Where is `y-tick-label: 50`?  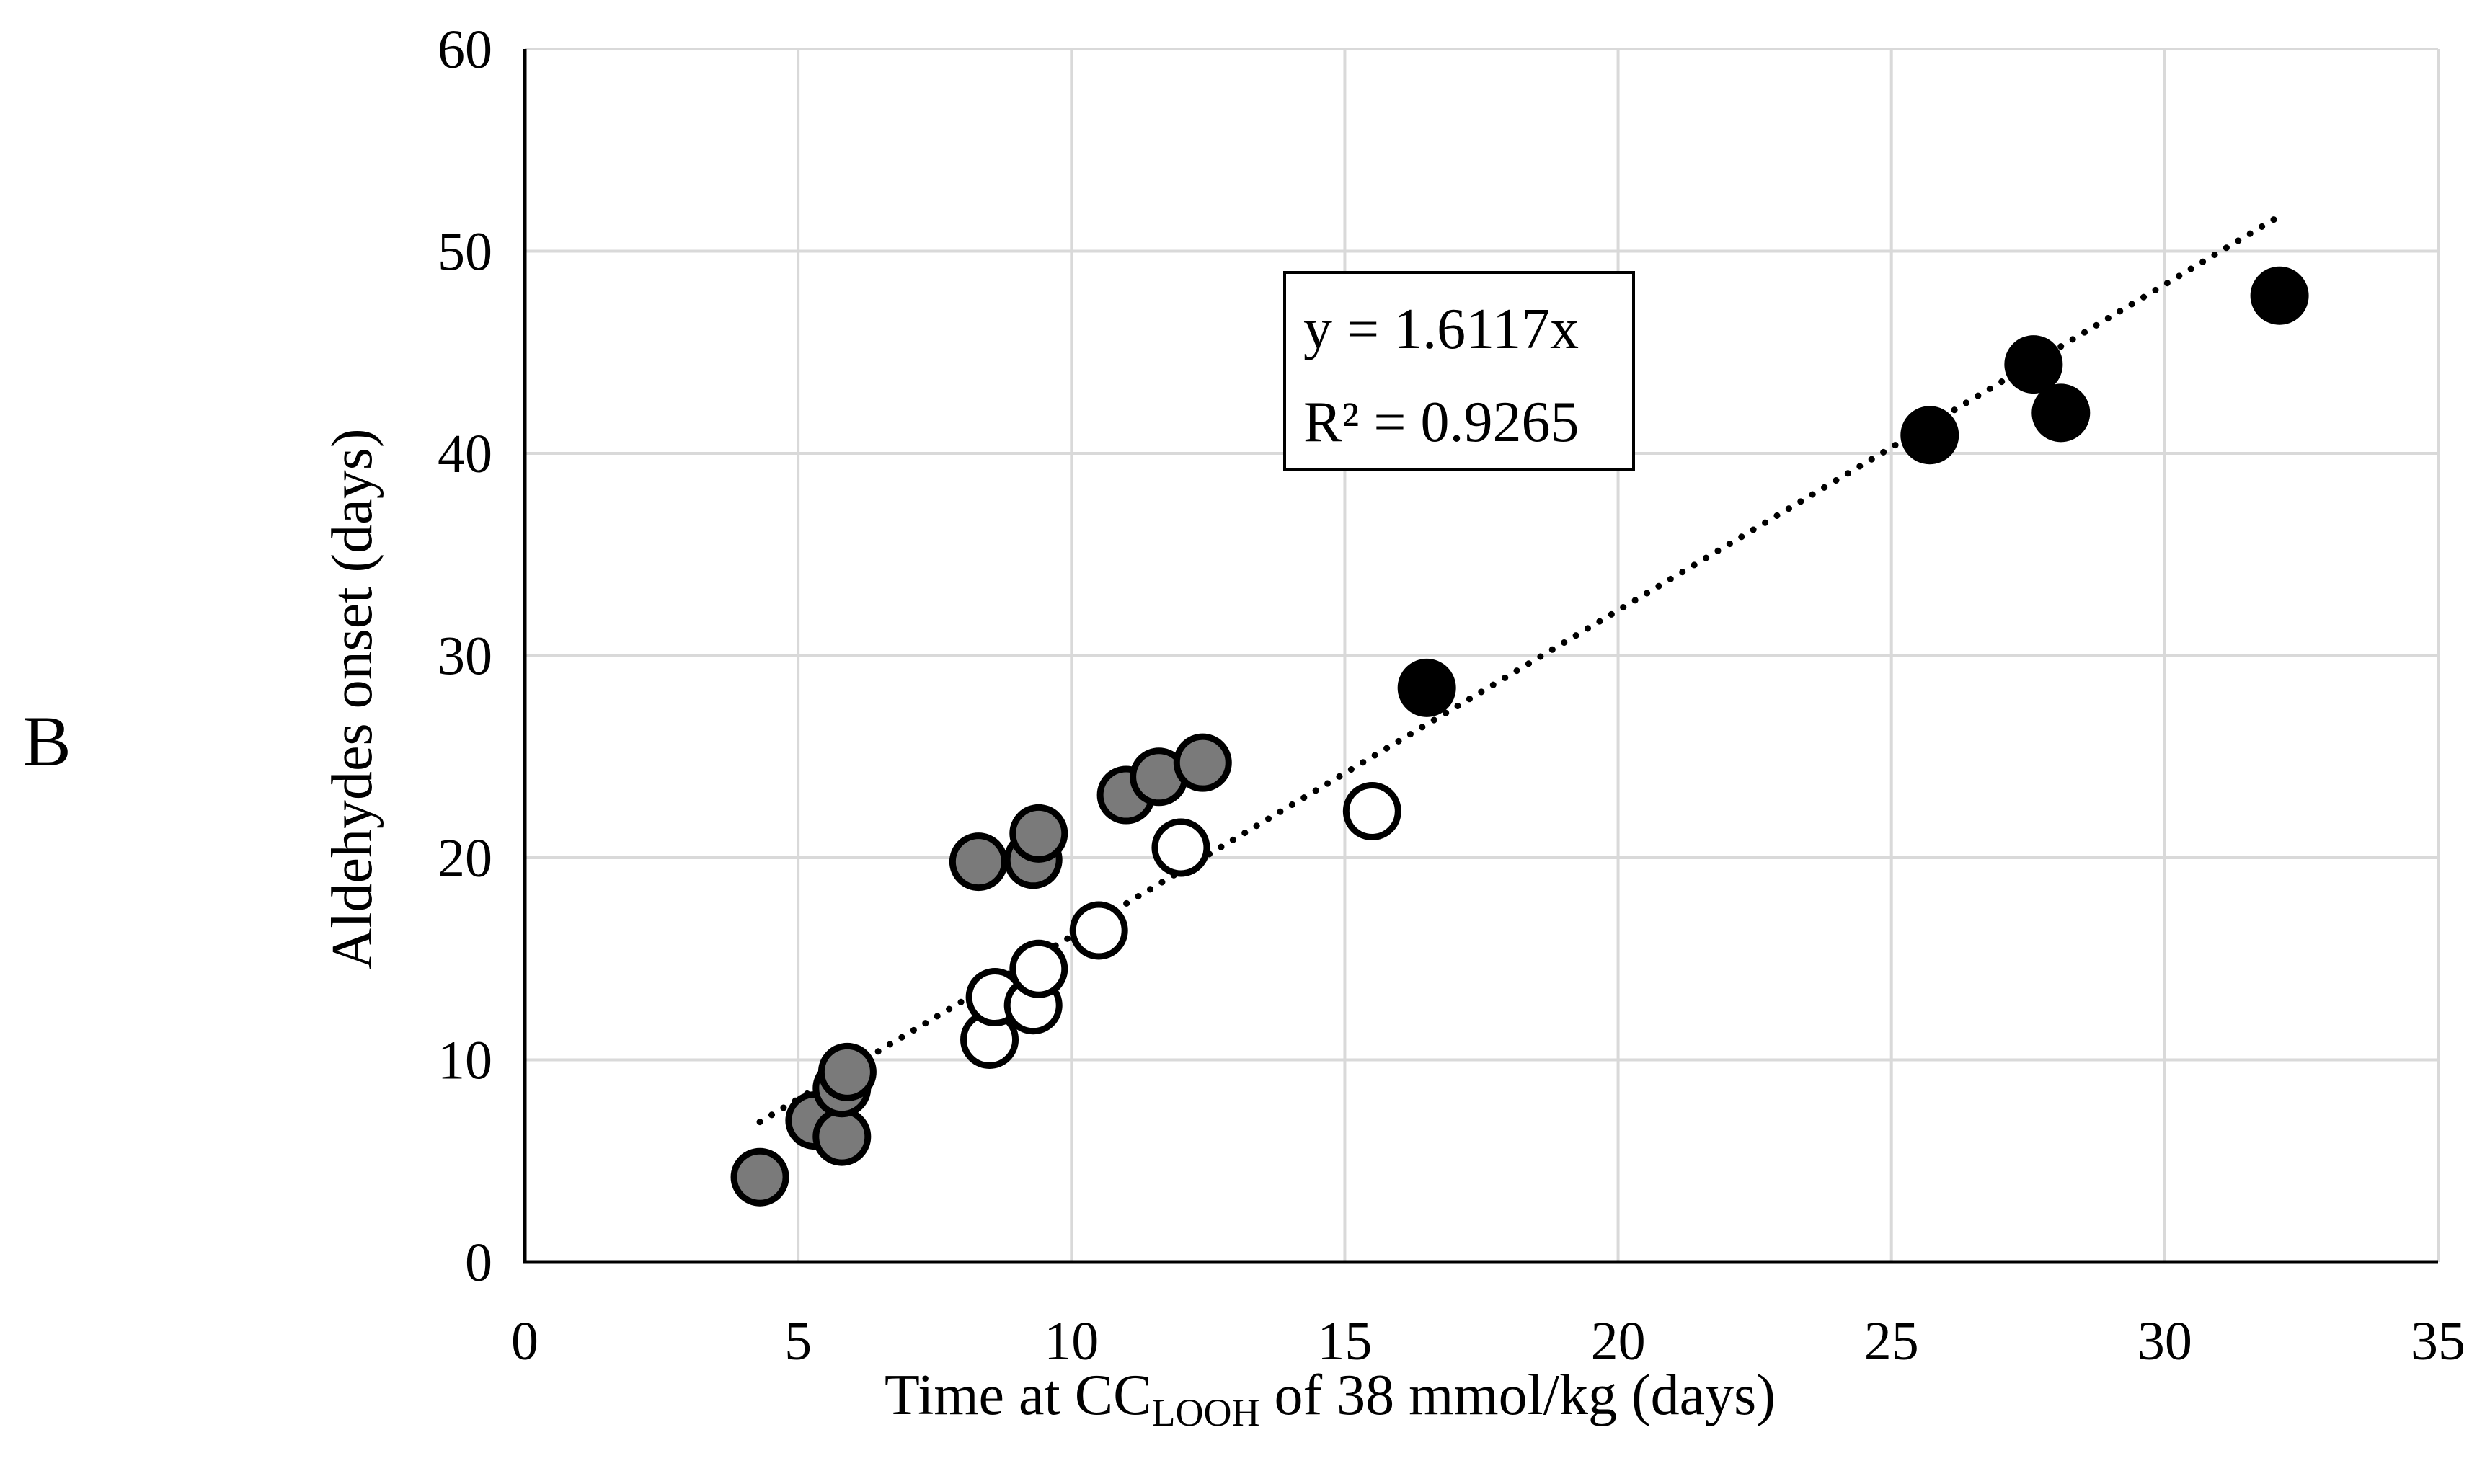
y-tick-label: 50 is located at coordinates (465, 252).